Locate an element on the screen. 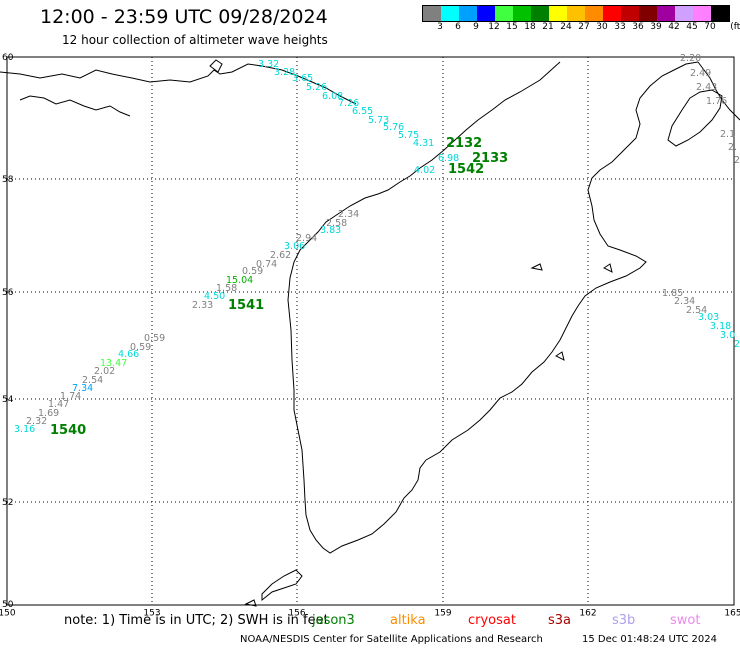  swh-reading: 7.34 is located at coordinates (82, 388).